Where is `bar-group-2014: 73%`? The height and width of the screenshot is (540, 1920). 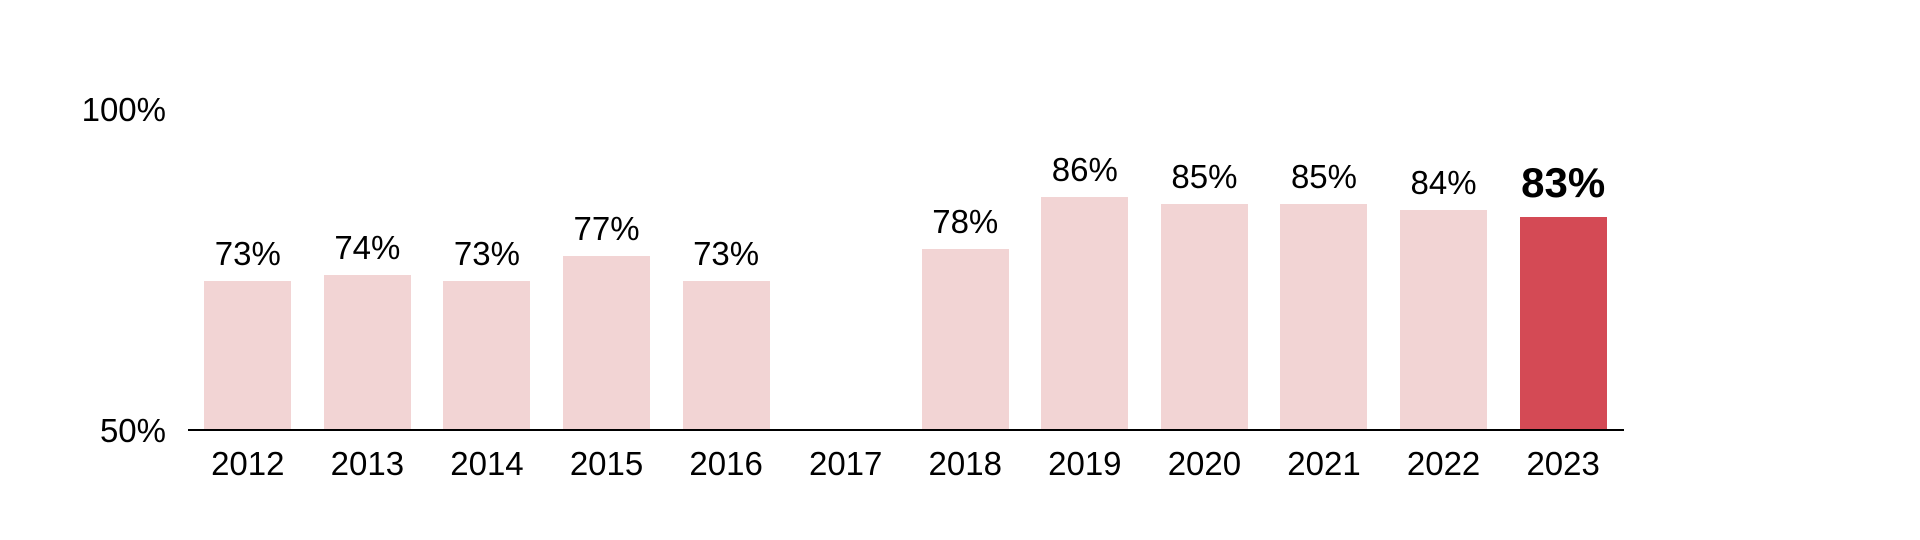
bar-group-2014: 73% is located at coordinates (487, 268).